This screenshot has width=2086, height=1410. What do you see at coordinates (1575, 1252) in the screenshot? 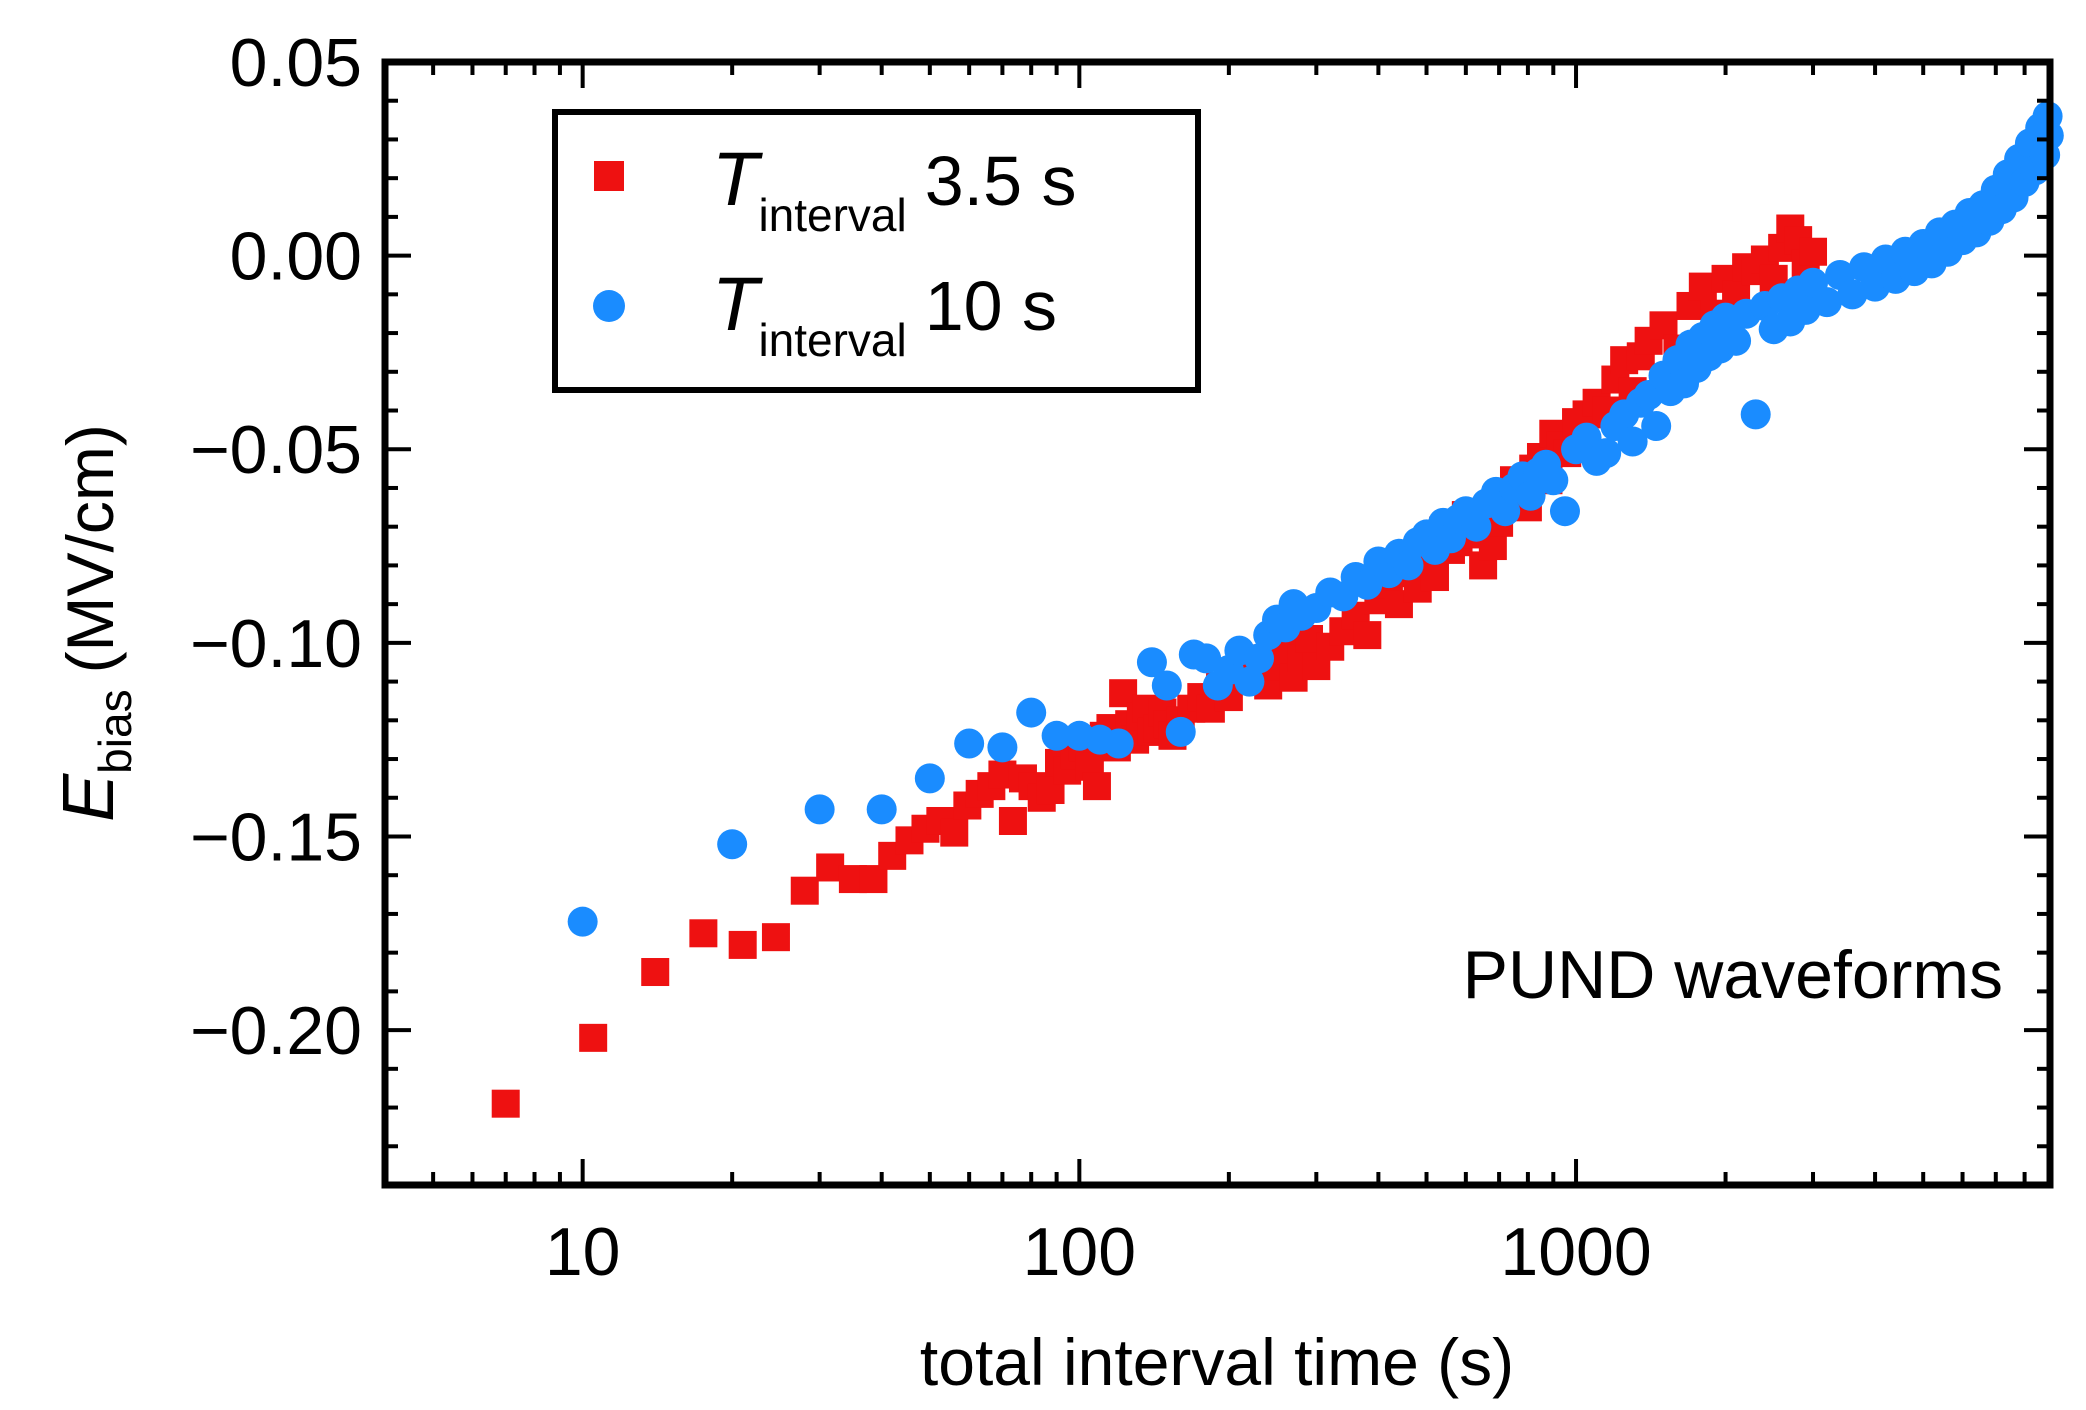
I see `x-tick-label: 1000` at bounding box center [1575, 1252].